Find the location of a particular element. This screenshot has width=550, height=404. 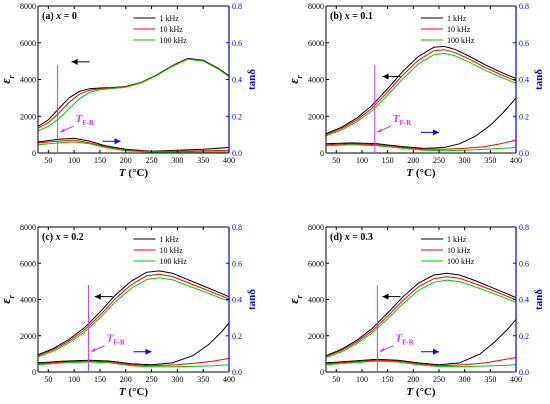

x-axis-label: T (°C) is located at coordinates (133, 173).